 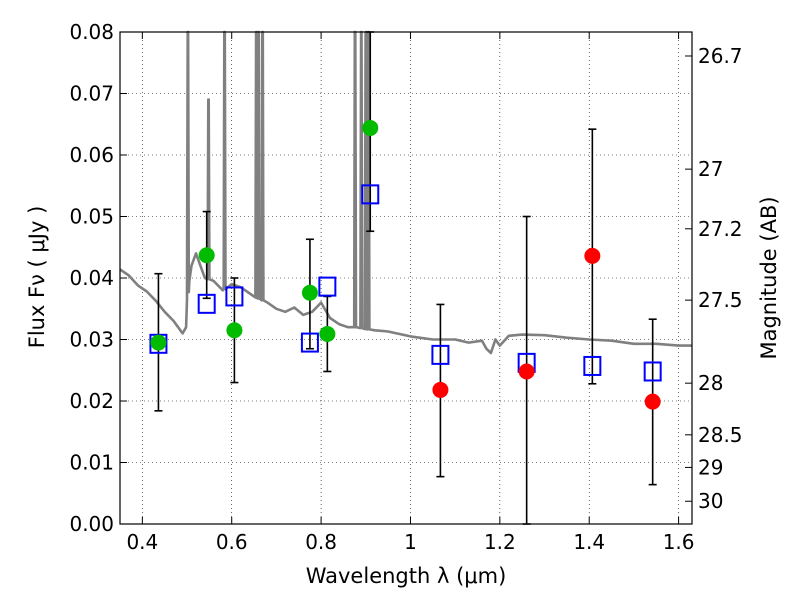 What do you see at coordinates (91, 463) in the screenshot?
I see `y-tick-label: 0.01` at bounding box center [91, 463].